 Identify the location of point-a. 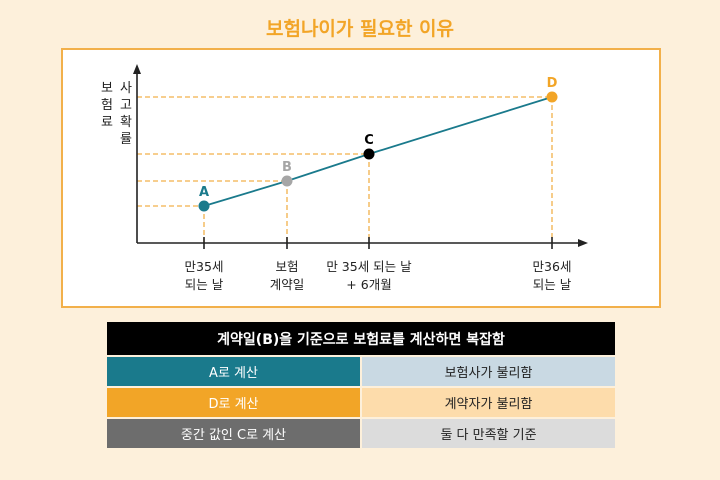
(204, 206).